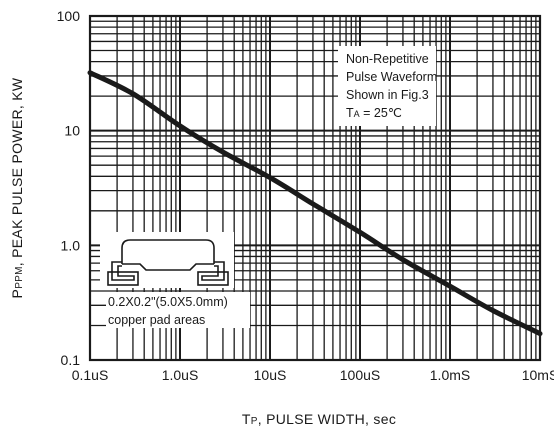  I want to click on conditions-line-4: TA = 25℃, so click(374, 113).